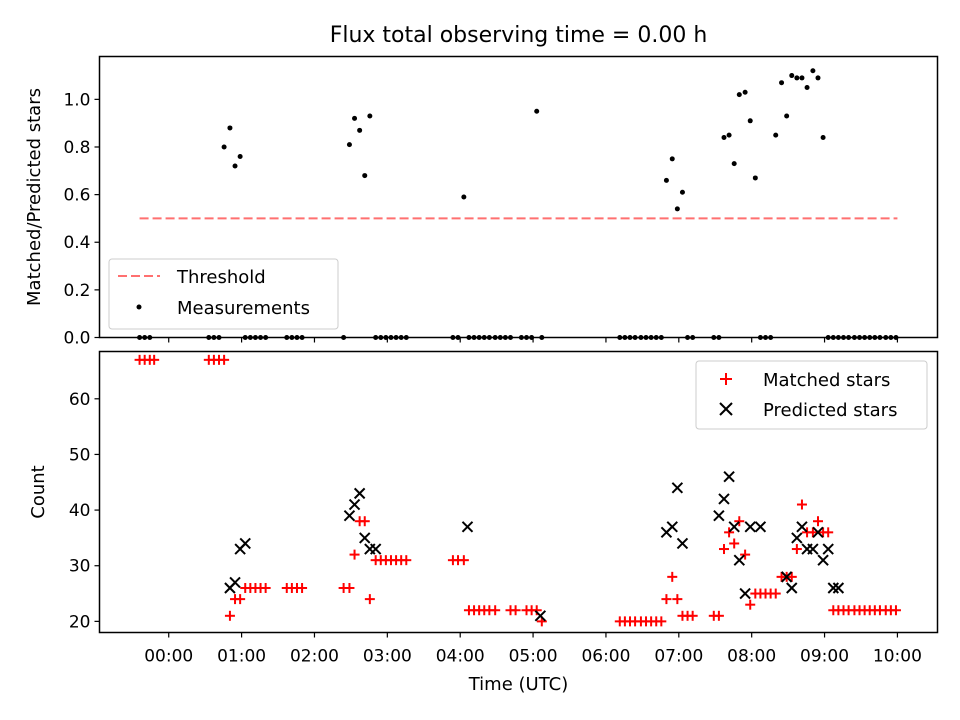 This screenshot has width=960, height=720. What do you see at coordinates (76, 196) in the screenshot?
I see `top-y-tick-label: 0.6` at bounding box center [76, 196].